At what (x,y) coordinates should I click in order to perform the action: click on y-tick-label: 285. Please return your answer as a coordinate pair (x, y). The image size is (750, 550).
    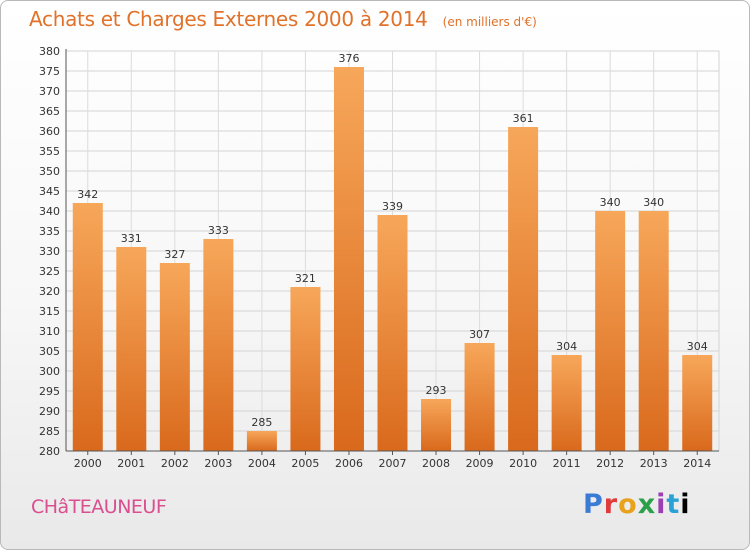
    Looking at the image, I should click on (49, 431).